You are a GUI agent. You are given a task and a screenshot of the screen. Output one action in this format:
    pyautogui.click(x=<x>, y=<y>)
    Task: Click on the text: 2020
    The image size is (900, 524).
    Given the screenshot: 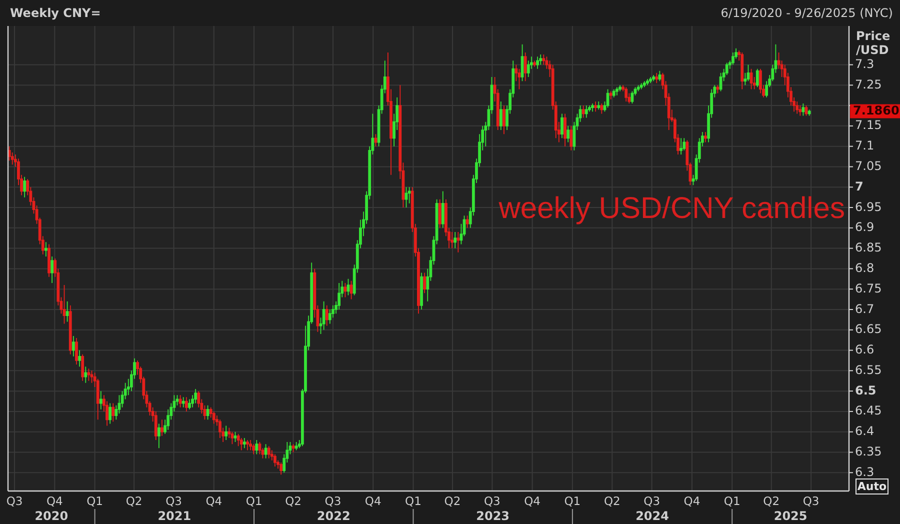 What is the action you would take?
    pyautogui.click(x=51, y=516)
    